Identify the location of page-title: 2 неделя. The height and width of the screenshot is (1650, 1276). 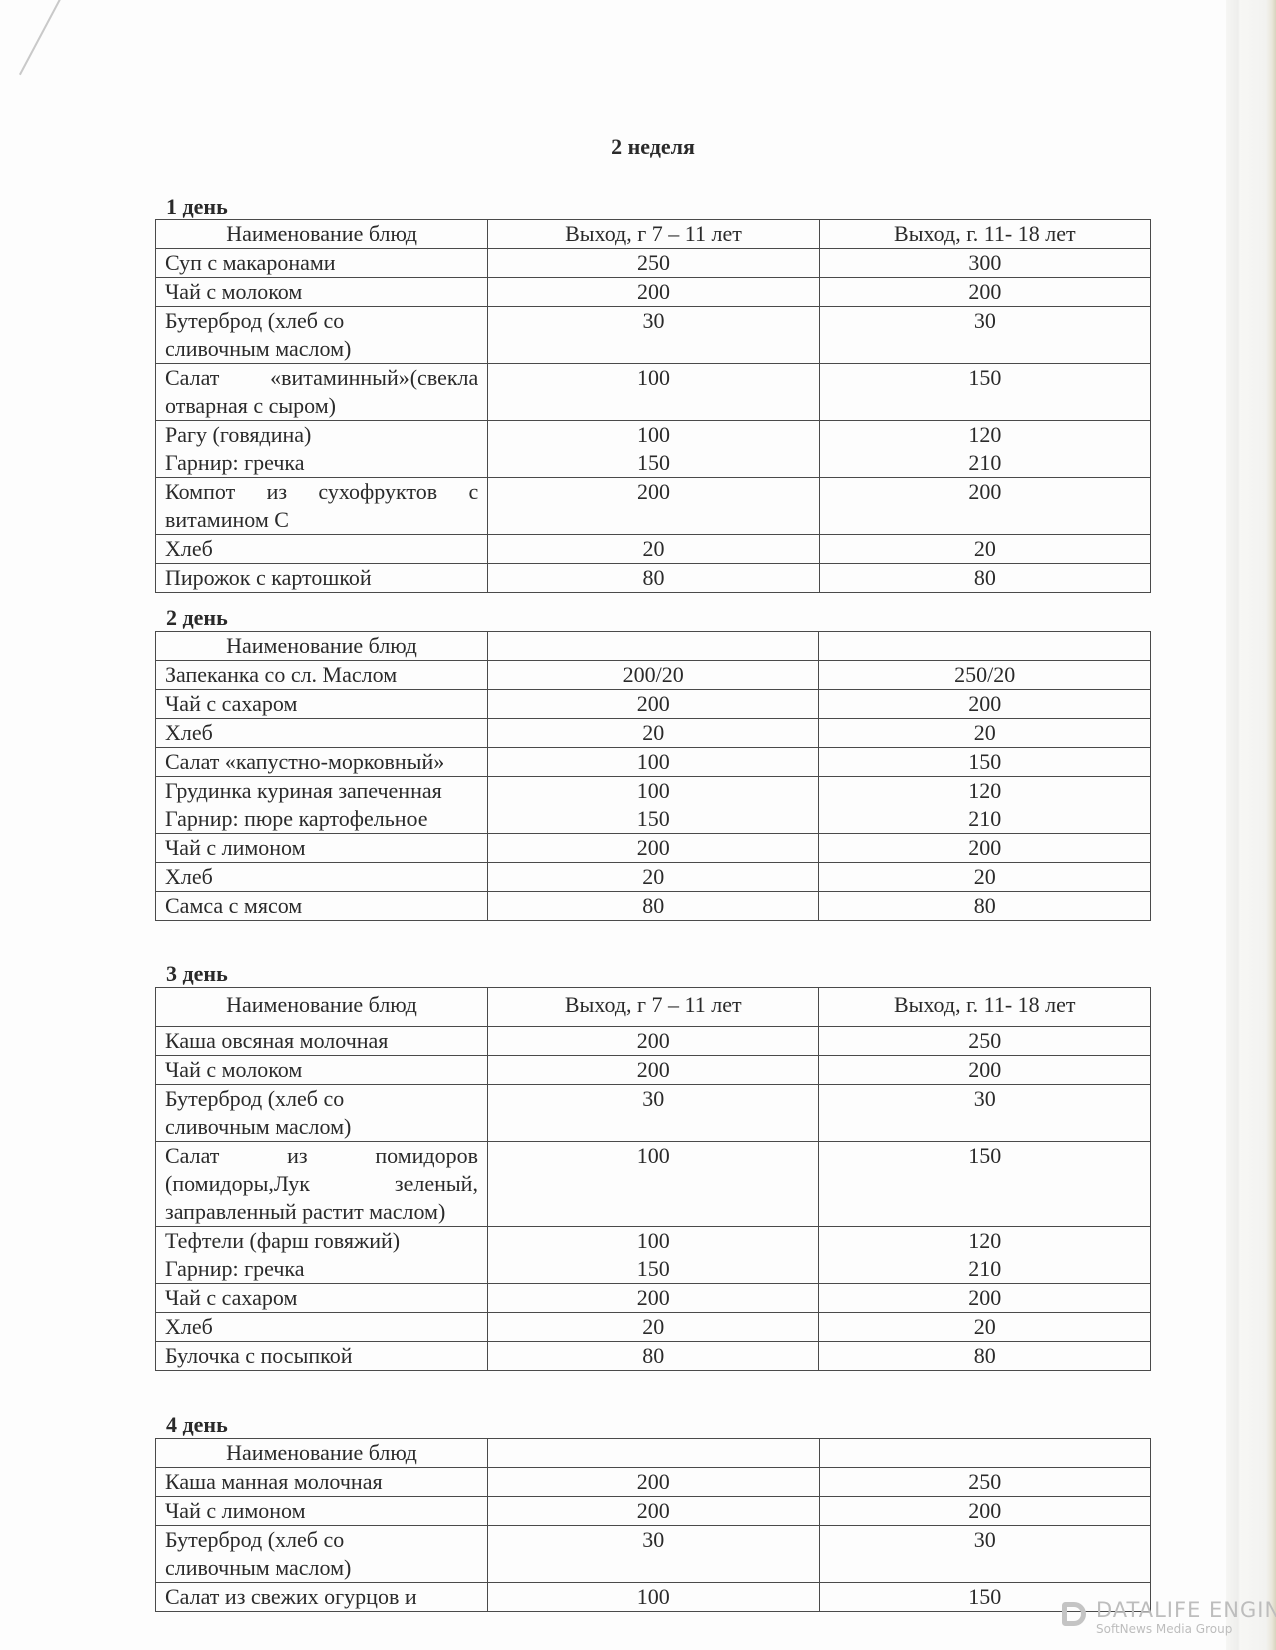
(653, 146).